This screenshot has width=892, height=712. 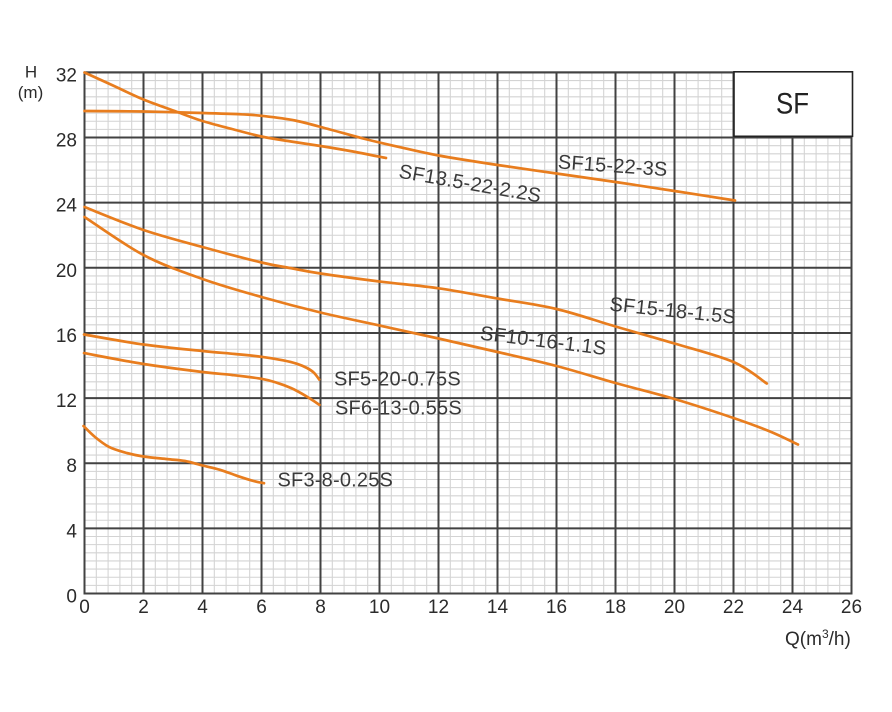 I want to click on svg-text: SF6-13-0.55S, so click(x=398, y=408).